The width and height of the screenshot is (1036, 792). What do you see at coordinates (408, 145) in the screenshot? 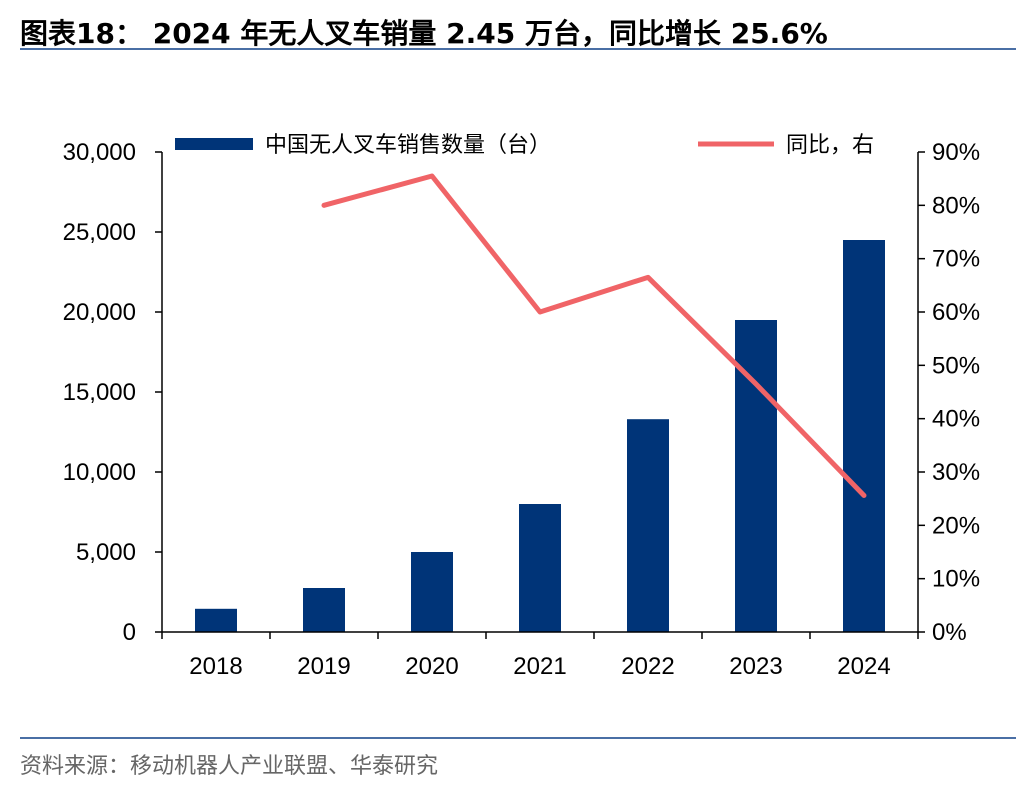
I see `legend-bar-label: 中国无人叉车销售数量（台）` at bounding box center [408, 145].